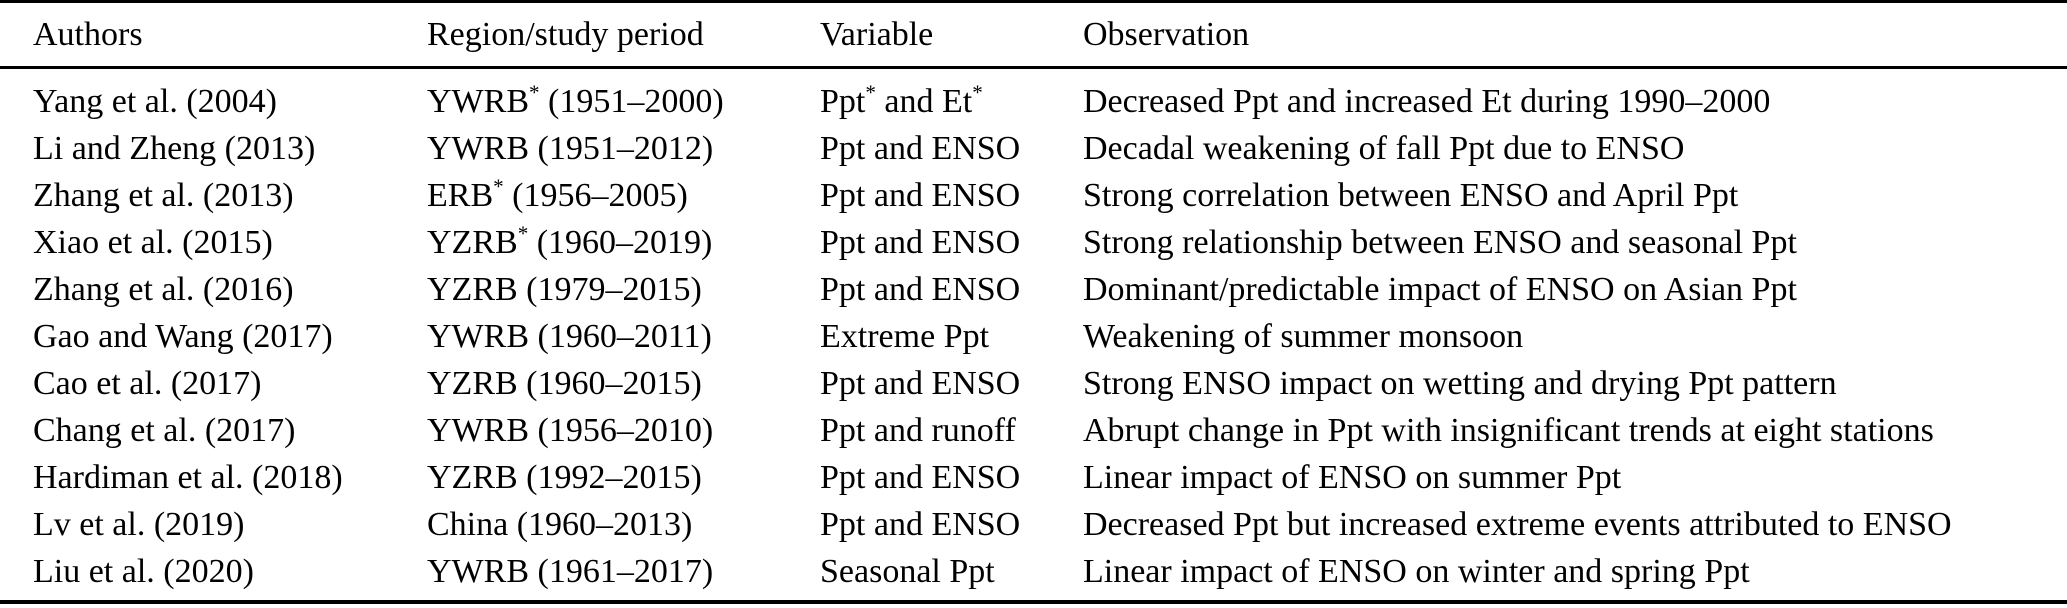 Image resolution: width=2067 pixels, height=608 pixels. What do you see at coordinates (570, 430) in the screenshot?
I see `cell-region-period: YWRB (1956–2010)` at bounding box center [570, 430].